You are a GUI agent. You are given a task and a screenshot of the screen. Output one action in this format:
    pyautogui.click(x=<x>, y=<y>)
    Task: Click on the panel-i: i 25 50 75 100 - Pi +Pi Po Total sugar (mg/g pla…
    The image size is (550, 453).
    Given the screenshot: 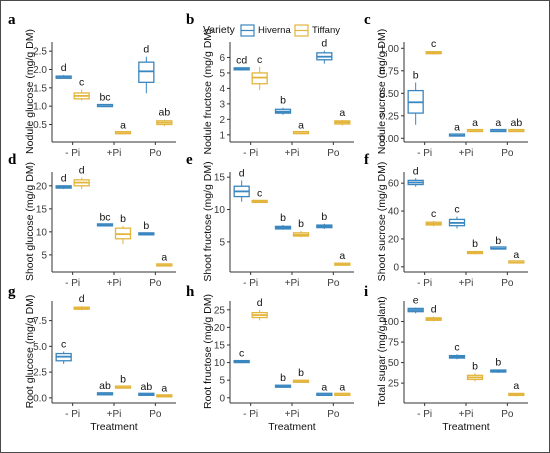 What is the action you would take?
    pyautogui.click(x=446, y=358)
    